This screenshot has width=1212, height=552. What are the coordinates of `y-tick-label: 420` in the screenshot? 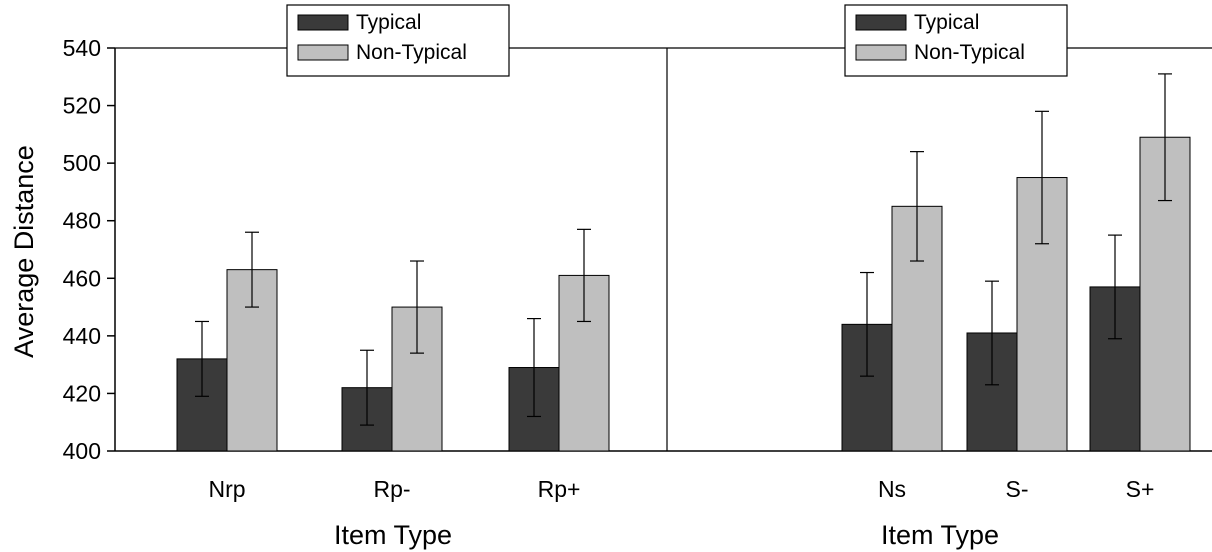 It's located at (82, 393).